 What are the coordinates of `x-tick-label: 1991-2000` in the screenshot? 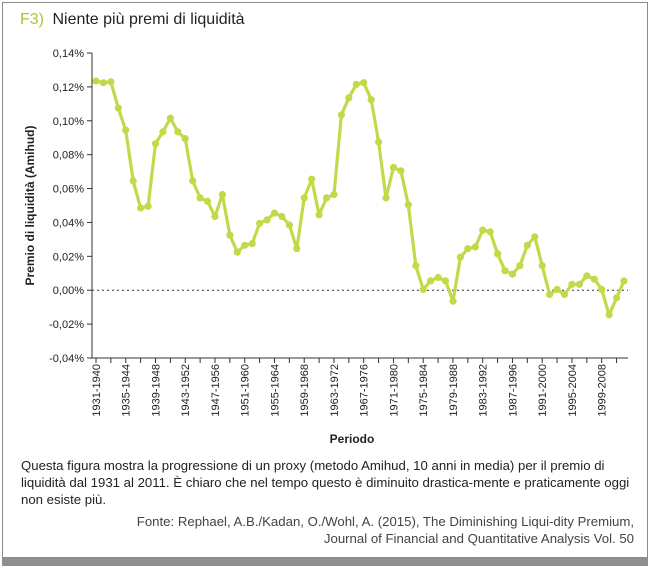 It's located at (543, 390).